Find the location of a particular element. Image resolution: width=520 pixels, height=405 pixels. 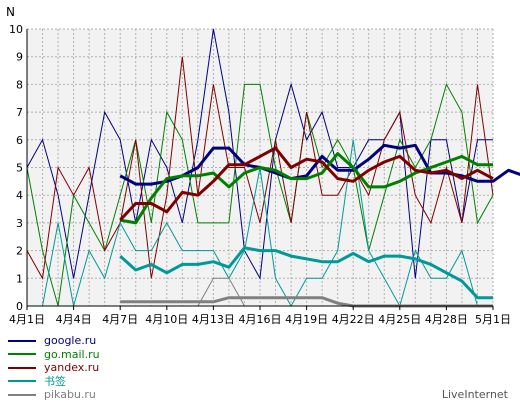

y-tick-label: 10 is located at coordinates (16, 29).